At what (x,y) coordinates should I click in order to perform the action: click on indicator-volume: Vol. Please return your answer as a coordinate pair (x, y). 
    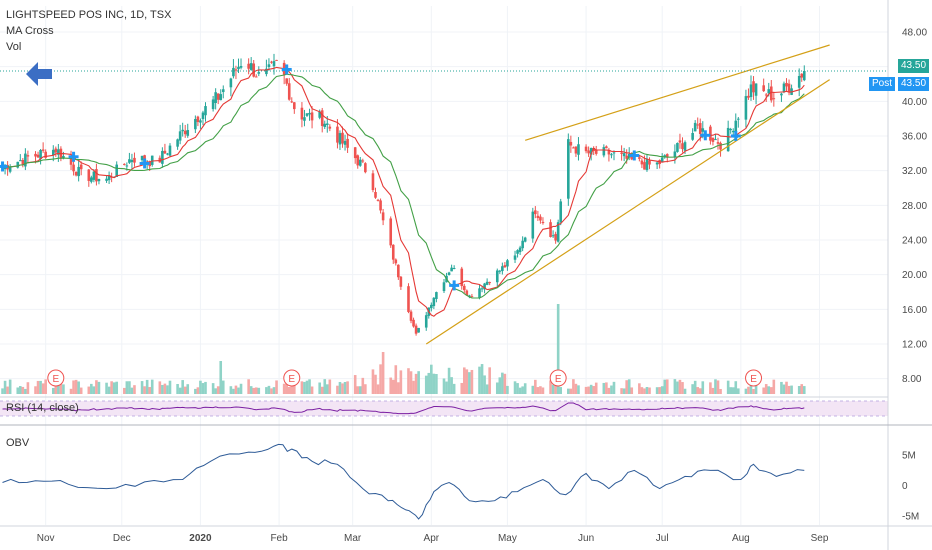
    Looking at the image, I should click on (14, 47).